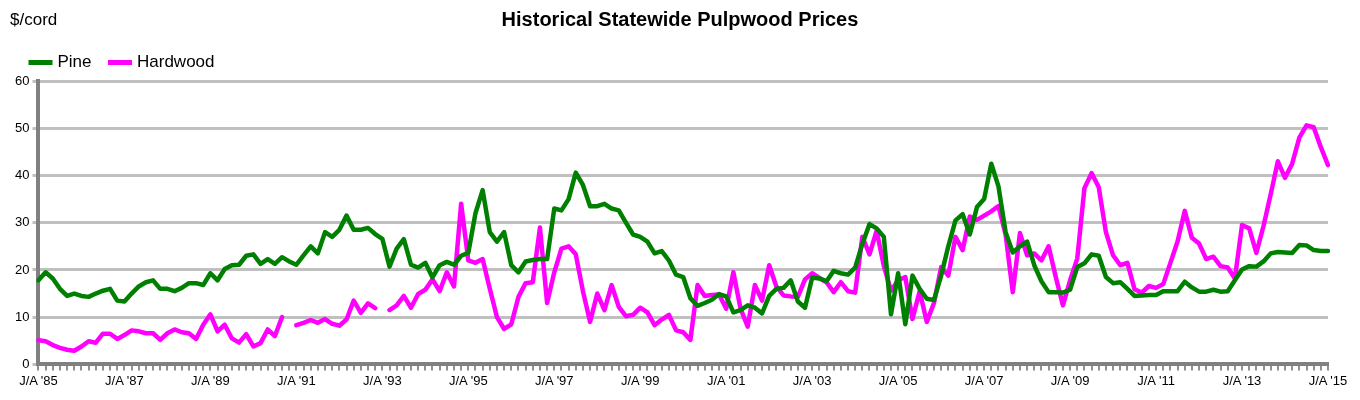 The image size is (1360, 400). What do you see at coordinates (22, 127) in the screenshot?
I see `y-tick-label: 50` at bounding box center [22, 127].